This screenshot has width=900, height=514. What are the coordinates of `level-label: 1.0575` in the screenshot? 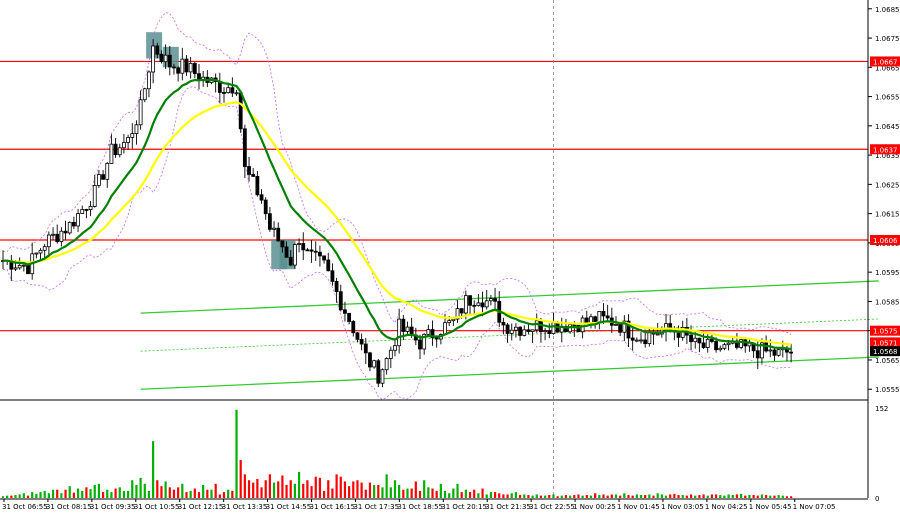 It's located at (885, 332).